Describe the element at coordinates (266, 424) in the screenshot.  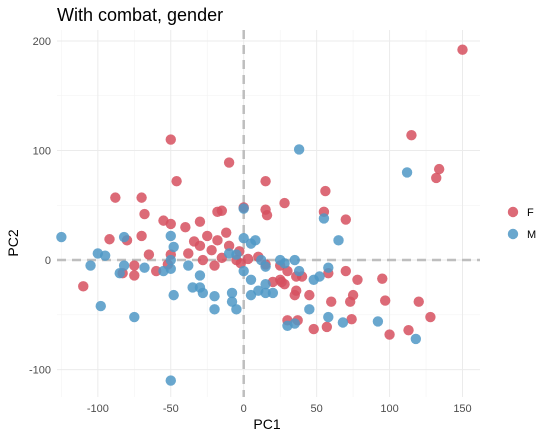
I see `x-axis-title: PC1` at that location.